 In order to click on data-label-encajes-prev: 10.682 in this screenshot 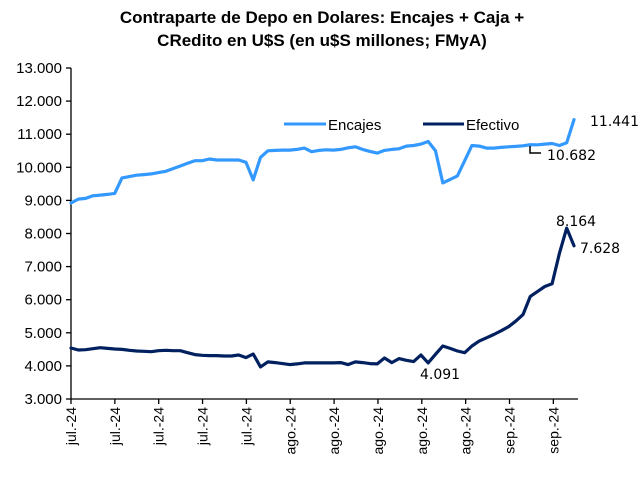, I will do `click(571, 156)`.